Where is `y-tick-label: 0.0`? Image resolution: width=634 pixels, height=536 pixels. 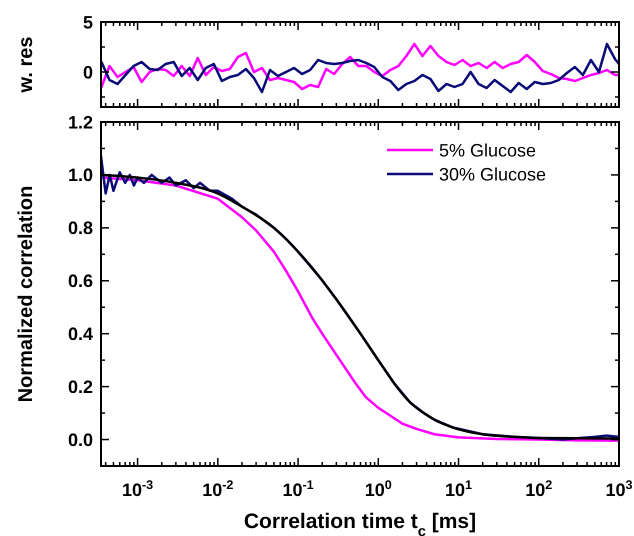 y-tick-label: 0.0 is located at coordinates (80, 440).